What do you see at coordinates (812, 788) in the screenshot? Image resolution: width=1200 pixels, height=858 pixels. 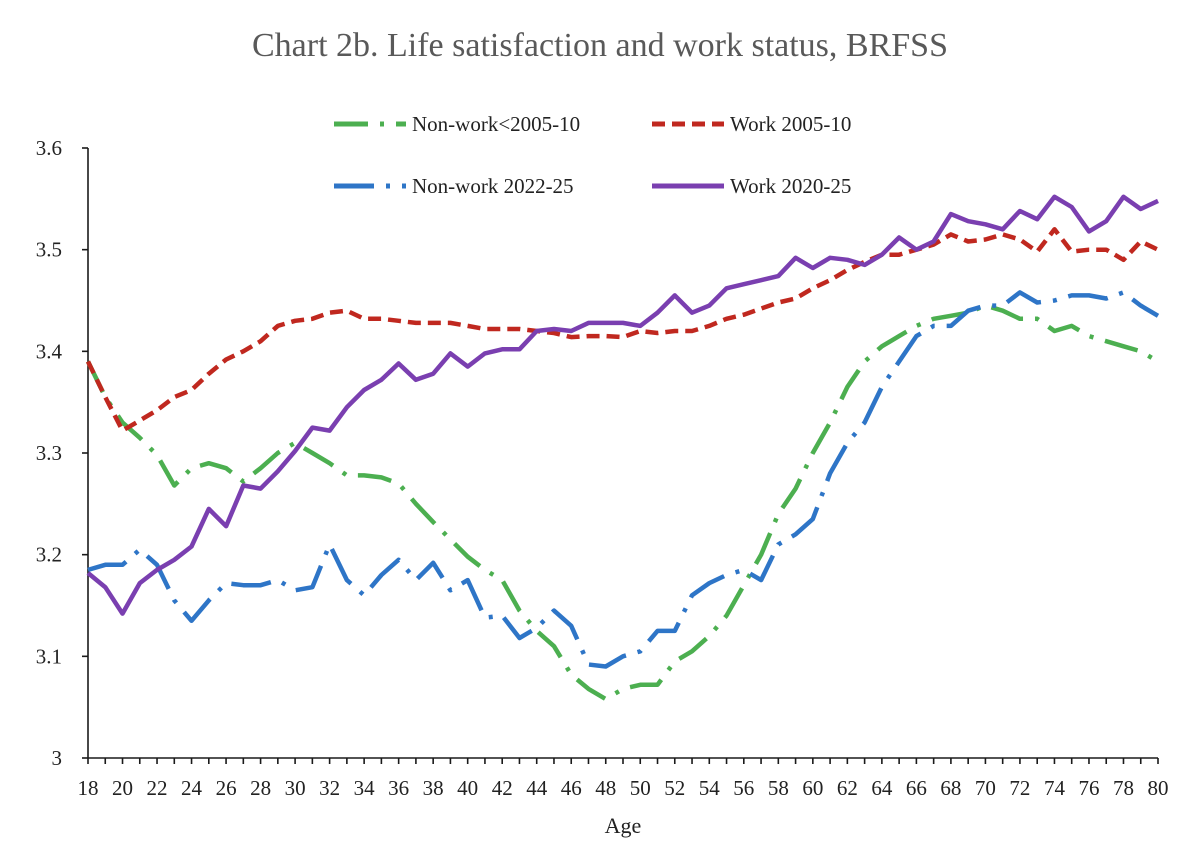 I see `x-tick-label: 60` at bounding box center [812, 788].